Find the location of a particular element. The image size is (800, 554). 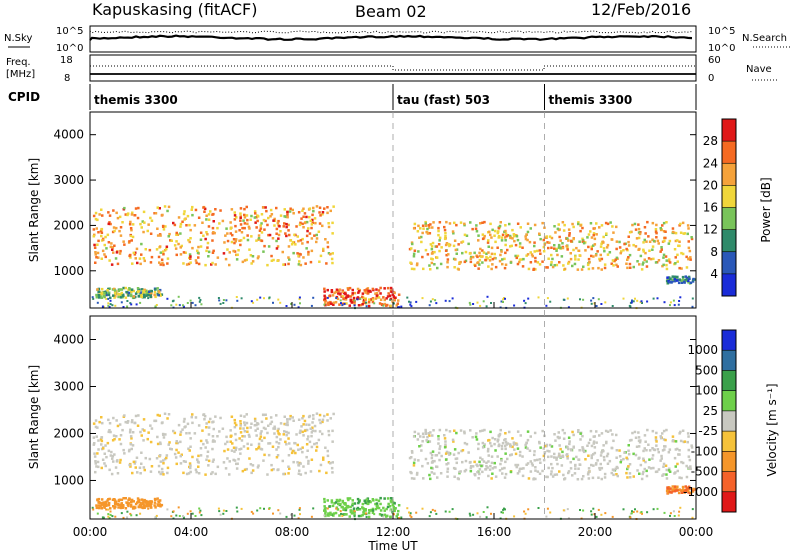

y-tick-label: 2000 is located at coordinates (68, 433).